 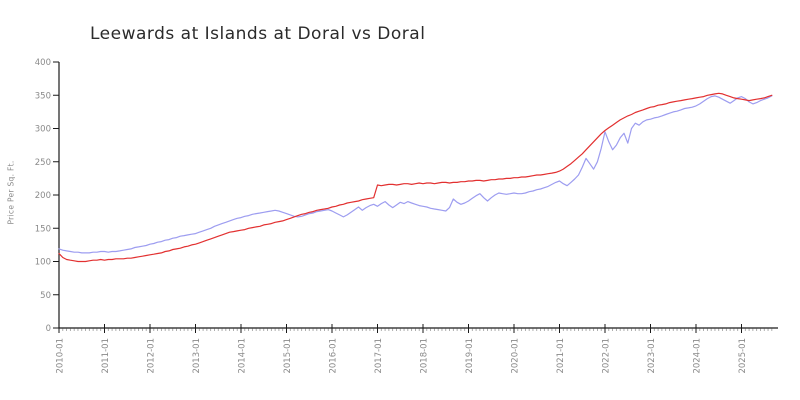 What do you see at coordinates (43, 263) in the screenshot?
I see `y-tick-label: 100` at bounding box center [43, 263].